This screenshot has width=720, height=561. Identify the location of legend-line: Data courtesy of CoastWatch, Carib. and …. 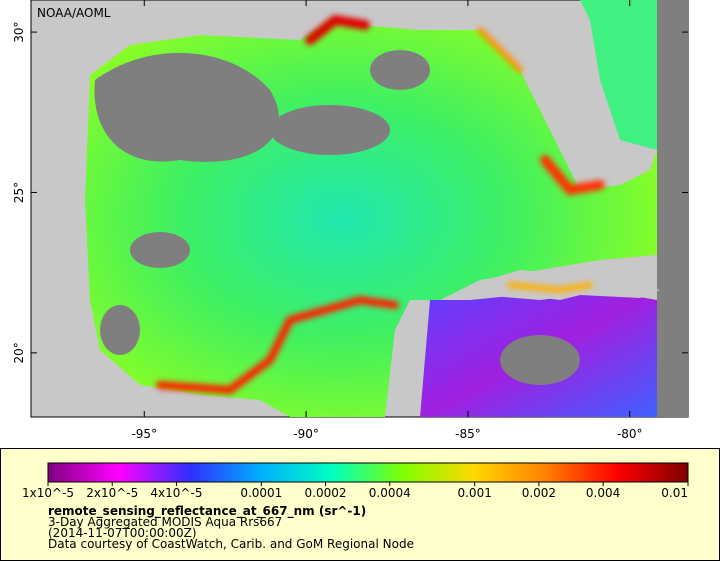
(231, 544).